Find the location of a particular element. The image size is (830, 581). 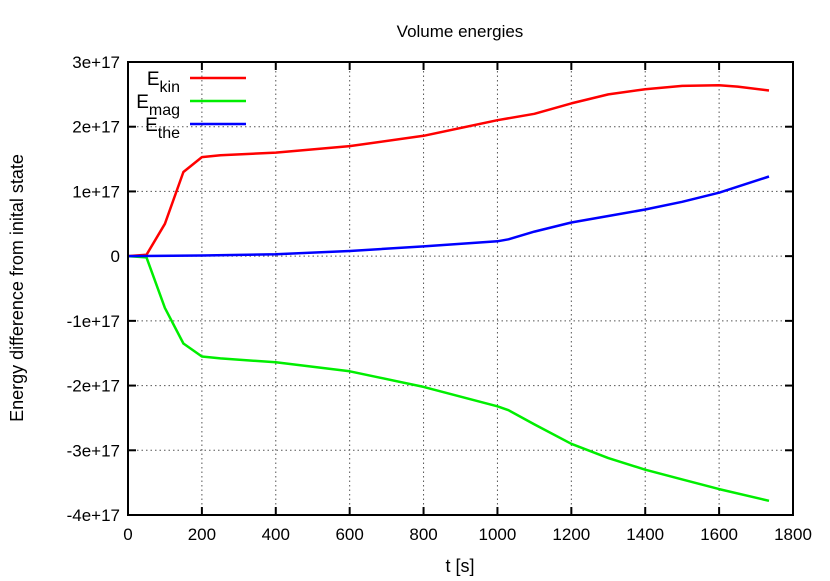

y-tick-label: 0 is located at coordinates (115, 256).